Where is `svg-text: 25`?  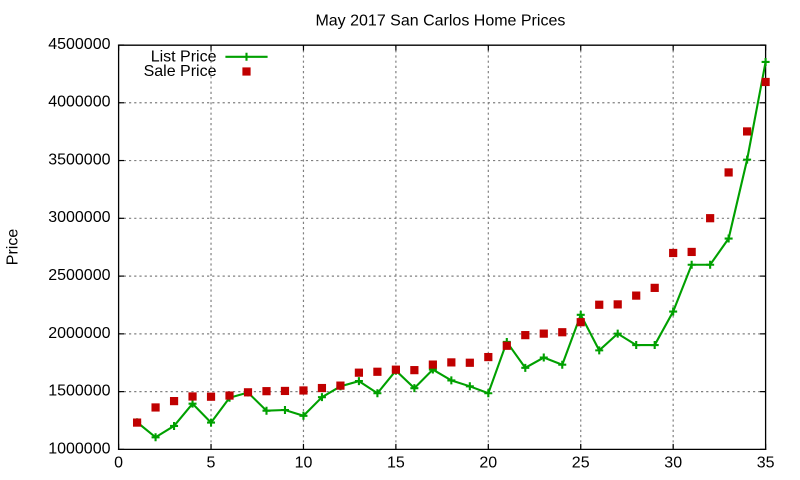 svg-text: 25 is located at coordinates (581, 463).